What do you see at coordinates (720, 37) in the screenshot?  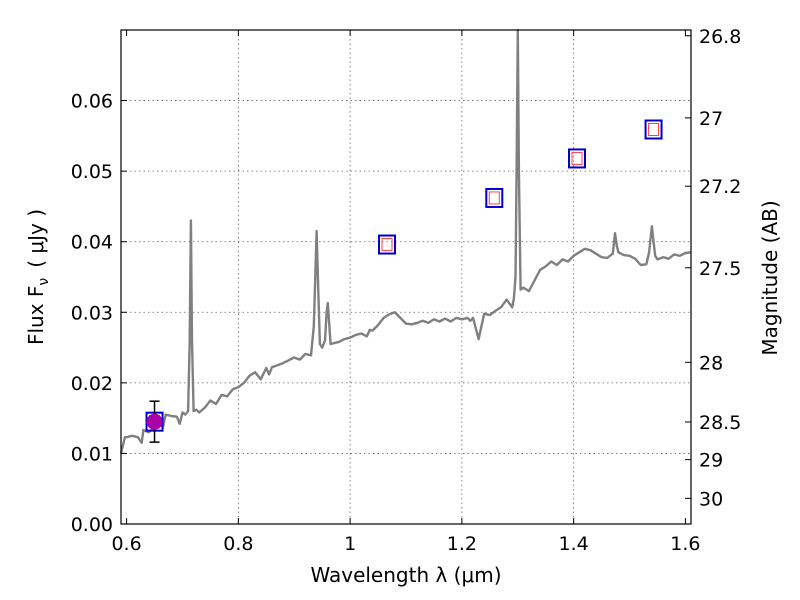 I see `right-tick-label: 26.8` at bounding box center [720, 37].